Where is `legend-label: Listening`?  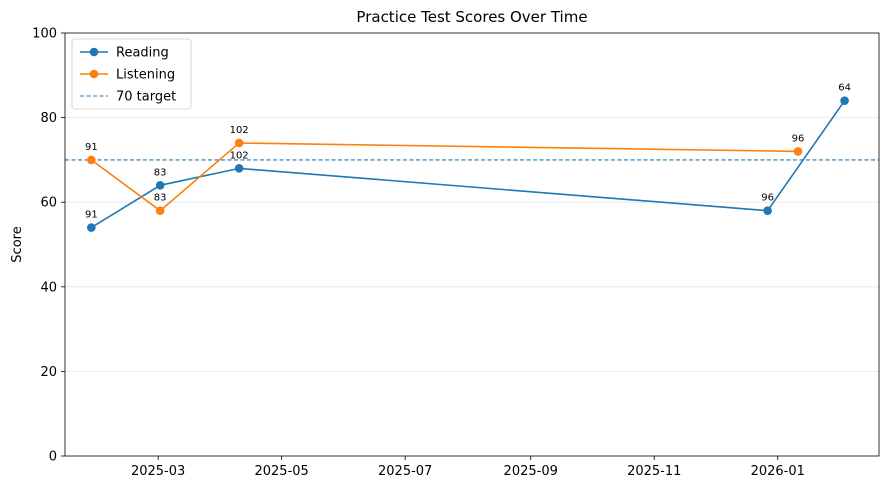 legend-label: Listening is located at coordinates (145, 75).